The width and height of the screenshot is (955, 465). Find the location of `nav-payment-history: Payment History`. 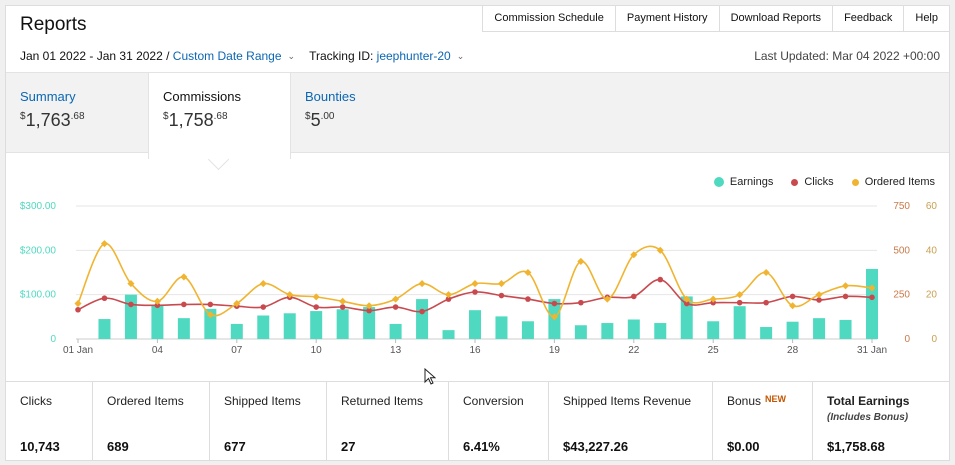

nav-payment-history: Payment History is located at coordinates (668, 18).